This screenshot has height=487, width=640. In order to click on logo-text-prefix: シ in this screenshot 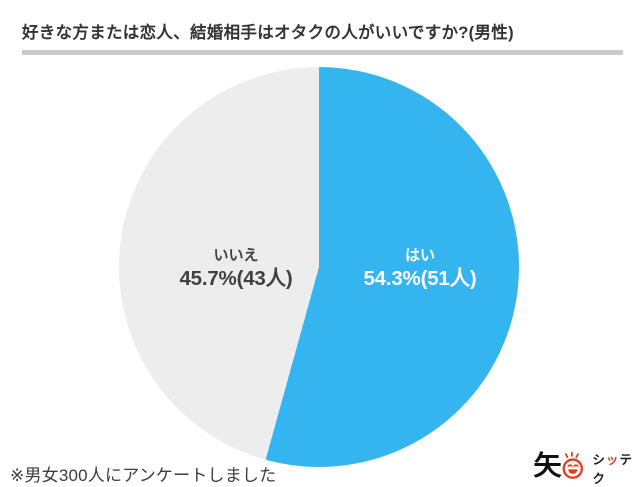, I will do `click(599, 460)`.